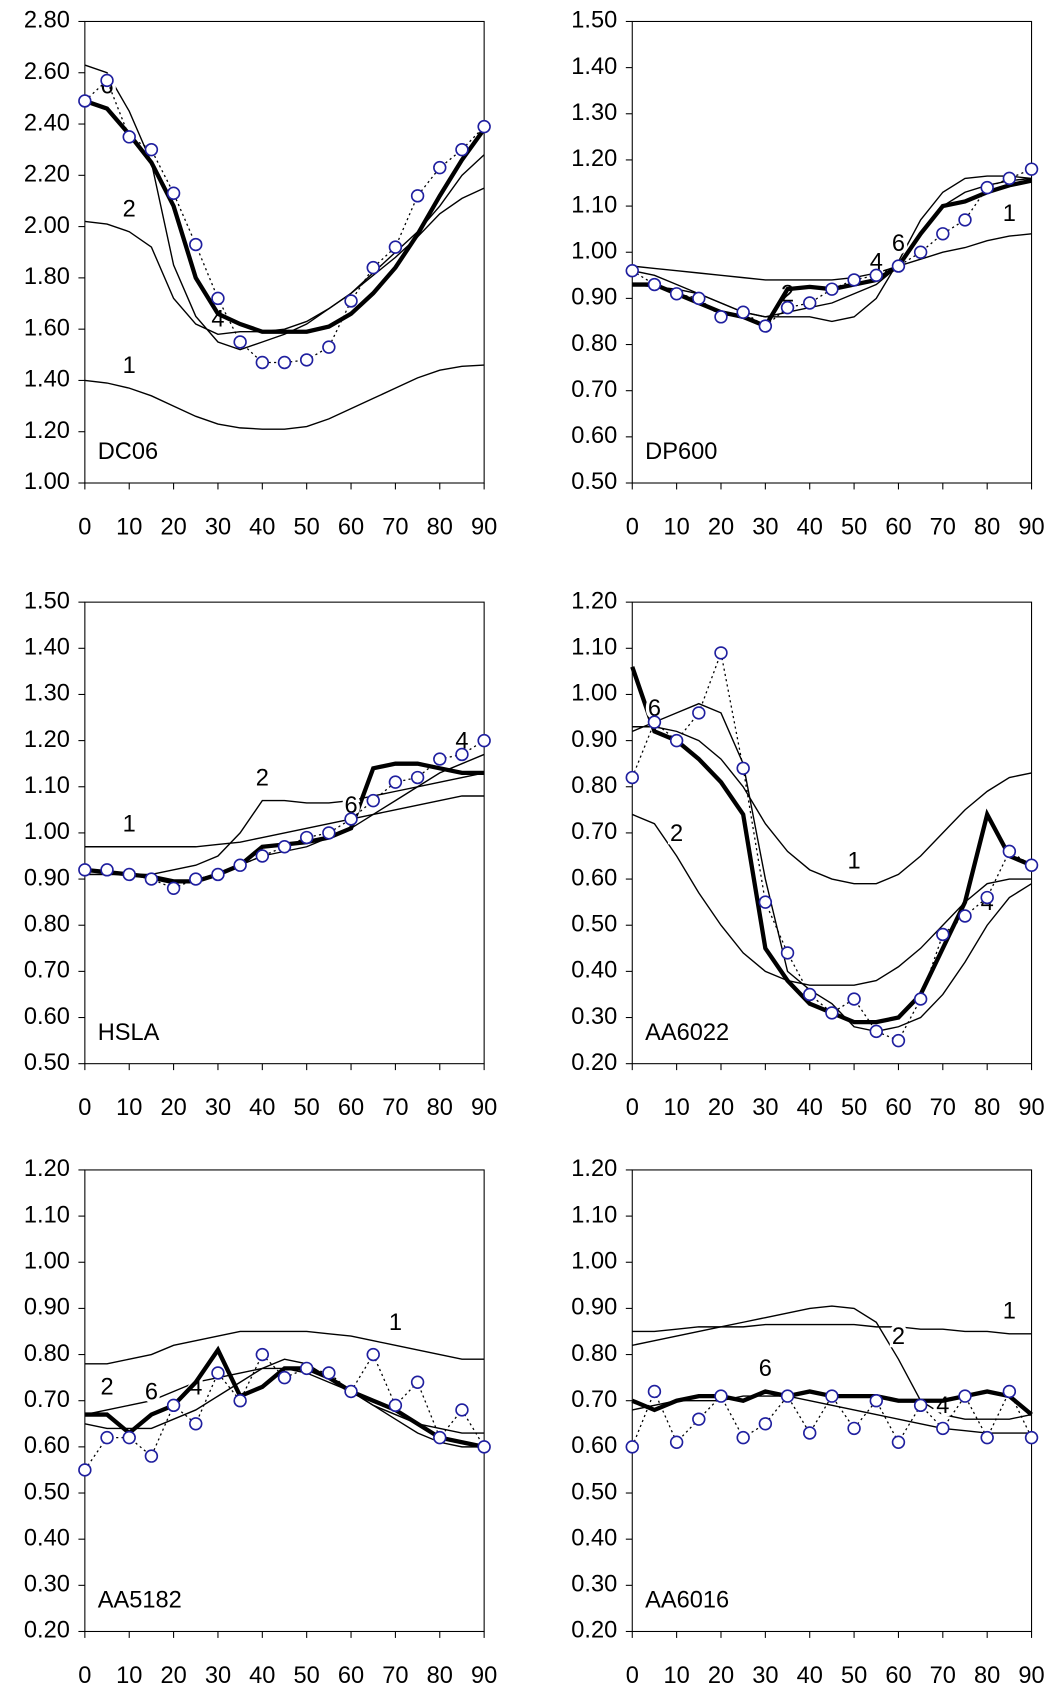  Describe the element at coordinates (47, 277) in the screenshot. I see `y-tick-label: 1.80` at that location.